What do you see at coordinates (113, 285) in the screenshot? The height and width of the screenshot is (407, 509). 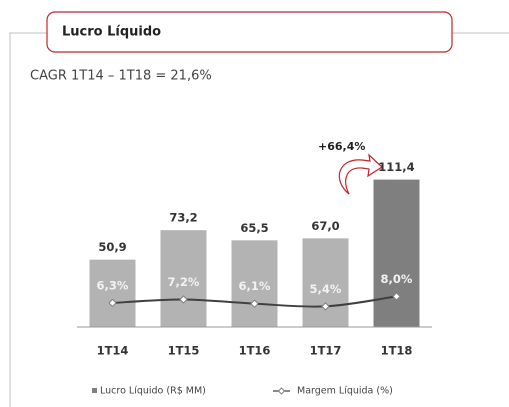 I see `line-value-label: 6,3%` at bounding box center [113, 285].